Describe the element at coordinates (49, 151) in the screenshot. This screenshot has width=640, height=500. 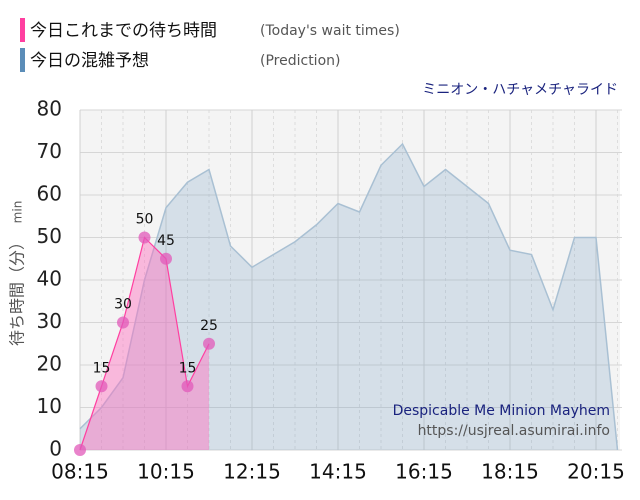
I see `y-tick-label: 70` at that location.